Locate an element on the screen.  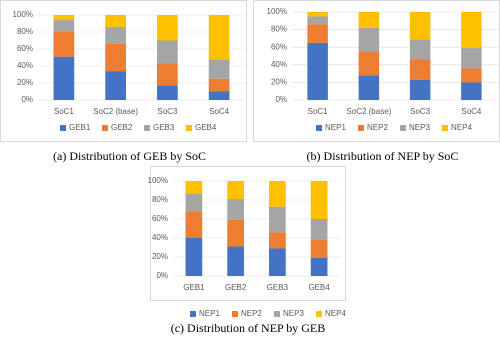
x-tick-label: GEB3 is located at coordinates (278, 287).